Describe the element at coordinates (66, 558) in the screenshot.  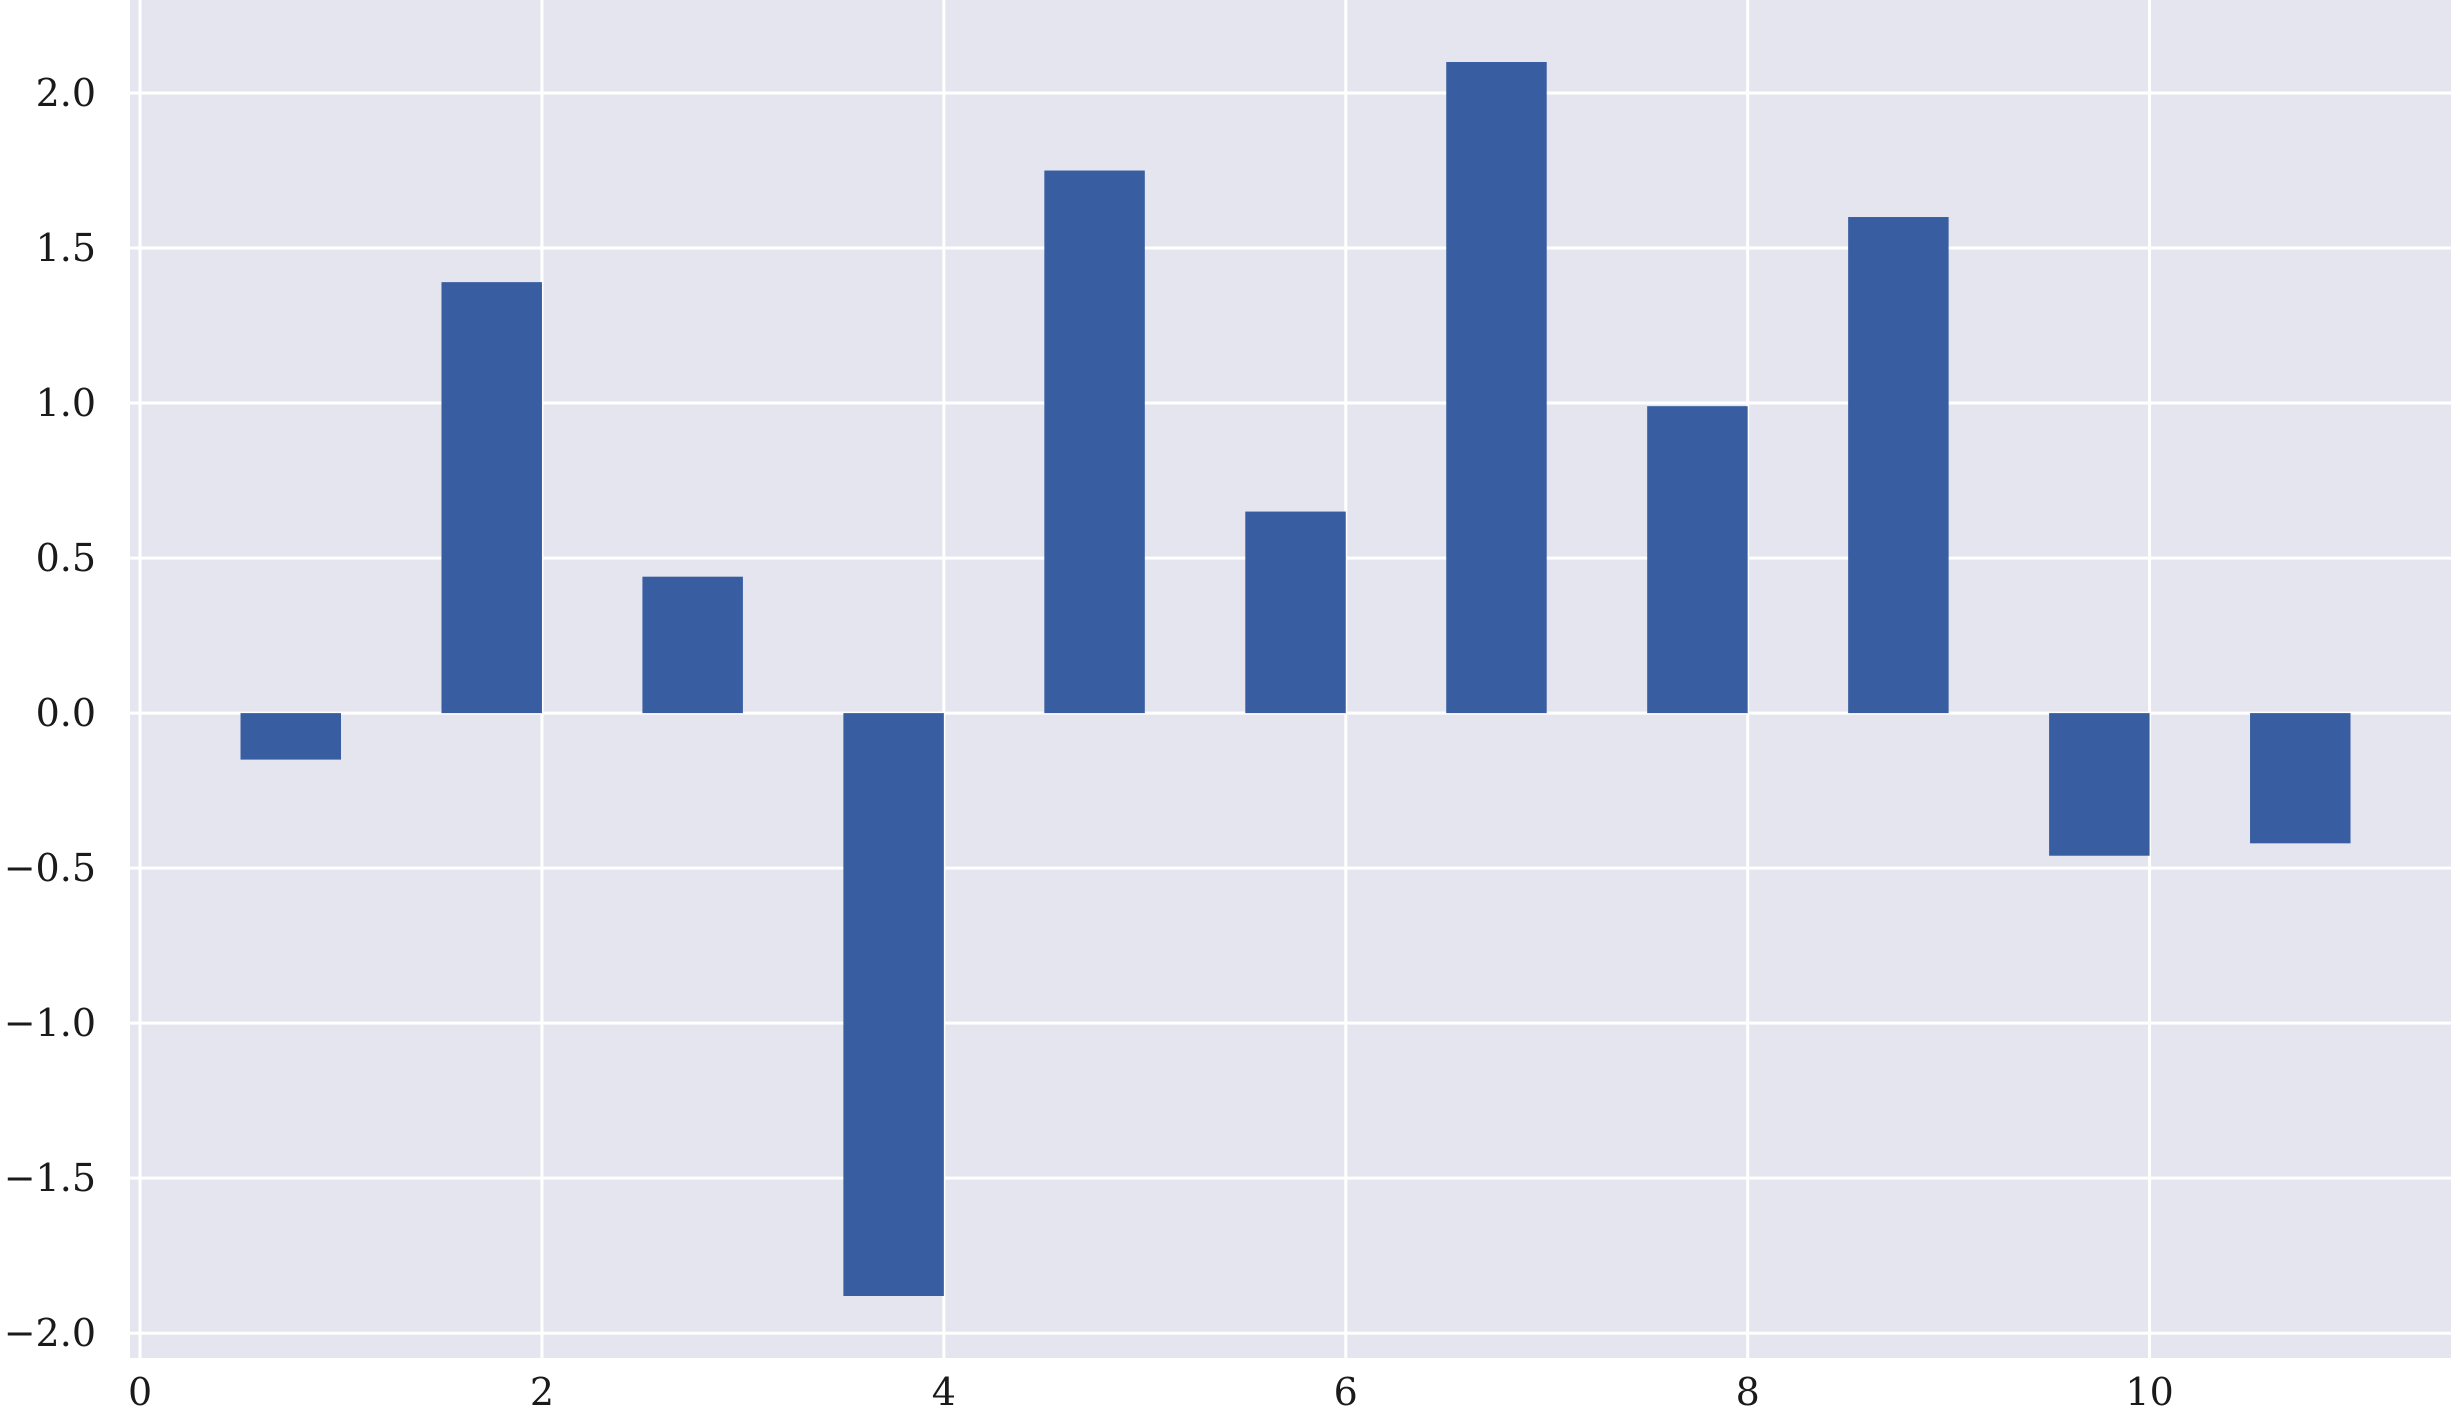
I see `y-tick-label: 0.5` at that location.